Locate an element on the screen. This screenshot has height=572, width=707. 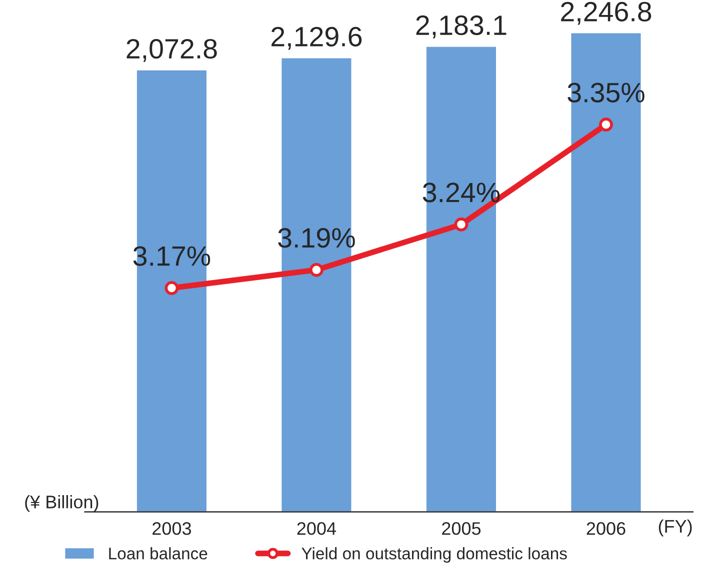
x-tick-label: 2005 is located at coordinates (461, 528).